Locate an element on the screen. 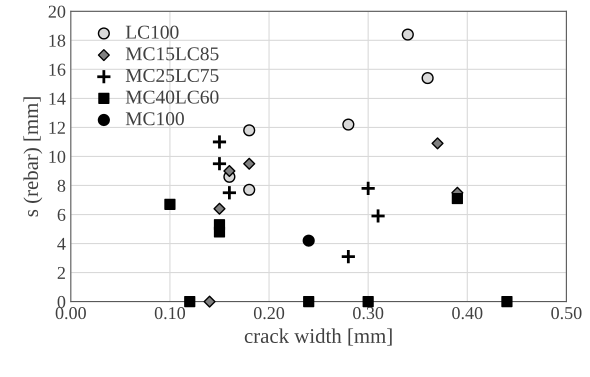 Image resolution: width=590 pixels, height=377 pixels. y-tick-label: 2 is located at coordinates (61, 272).